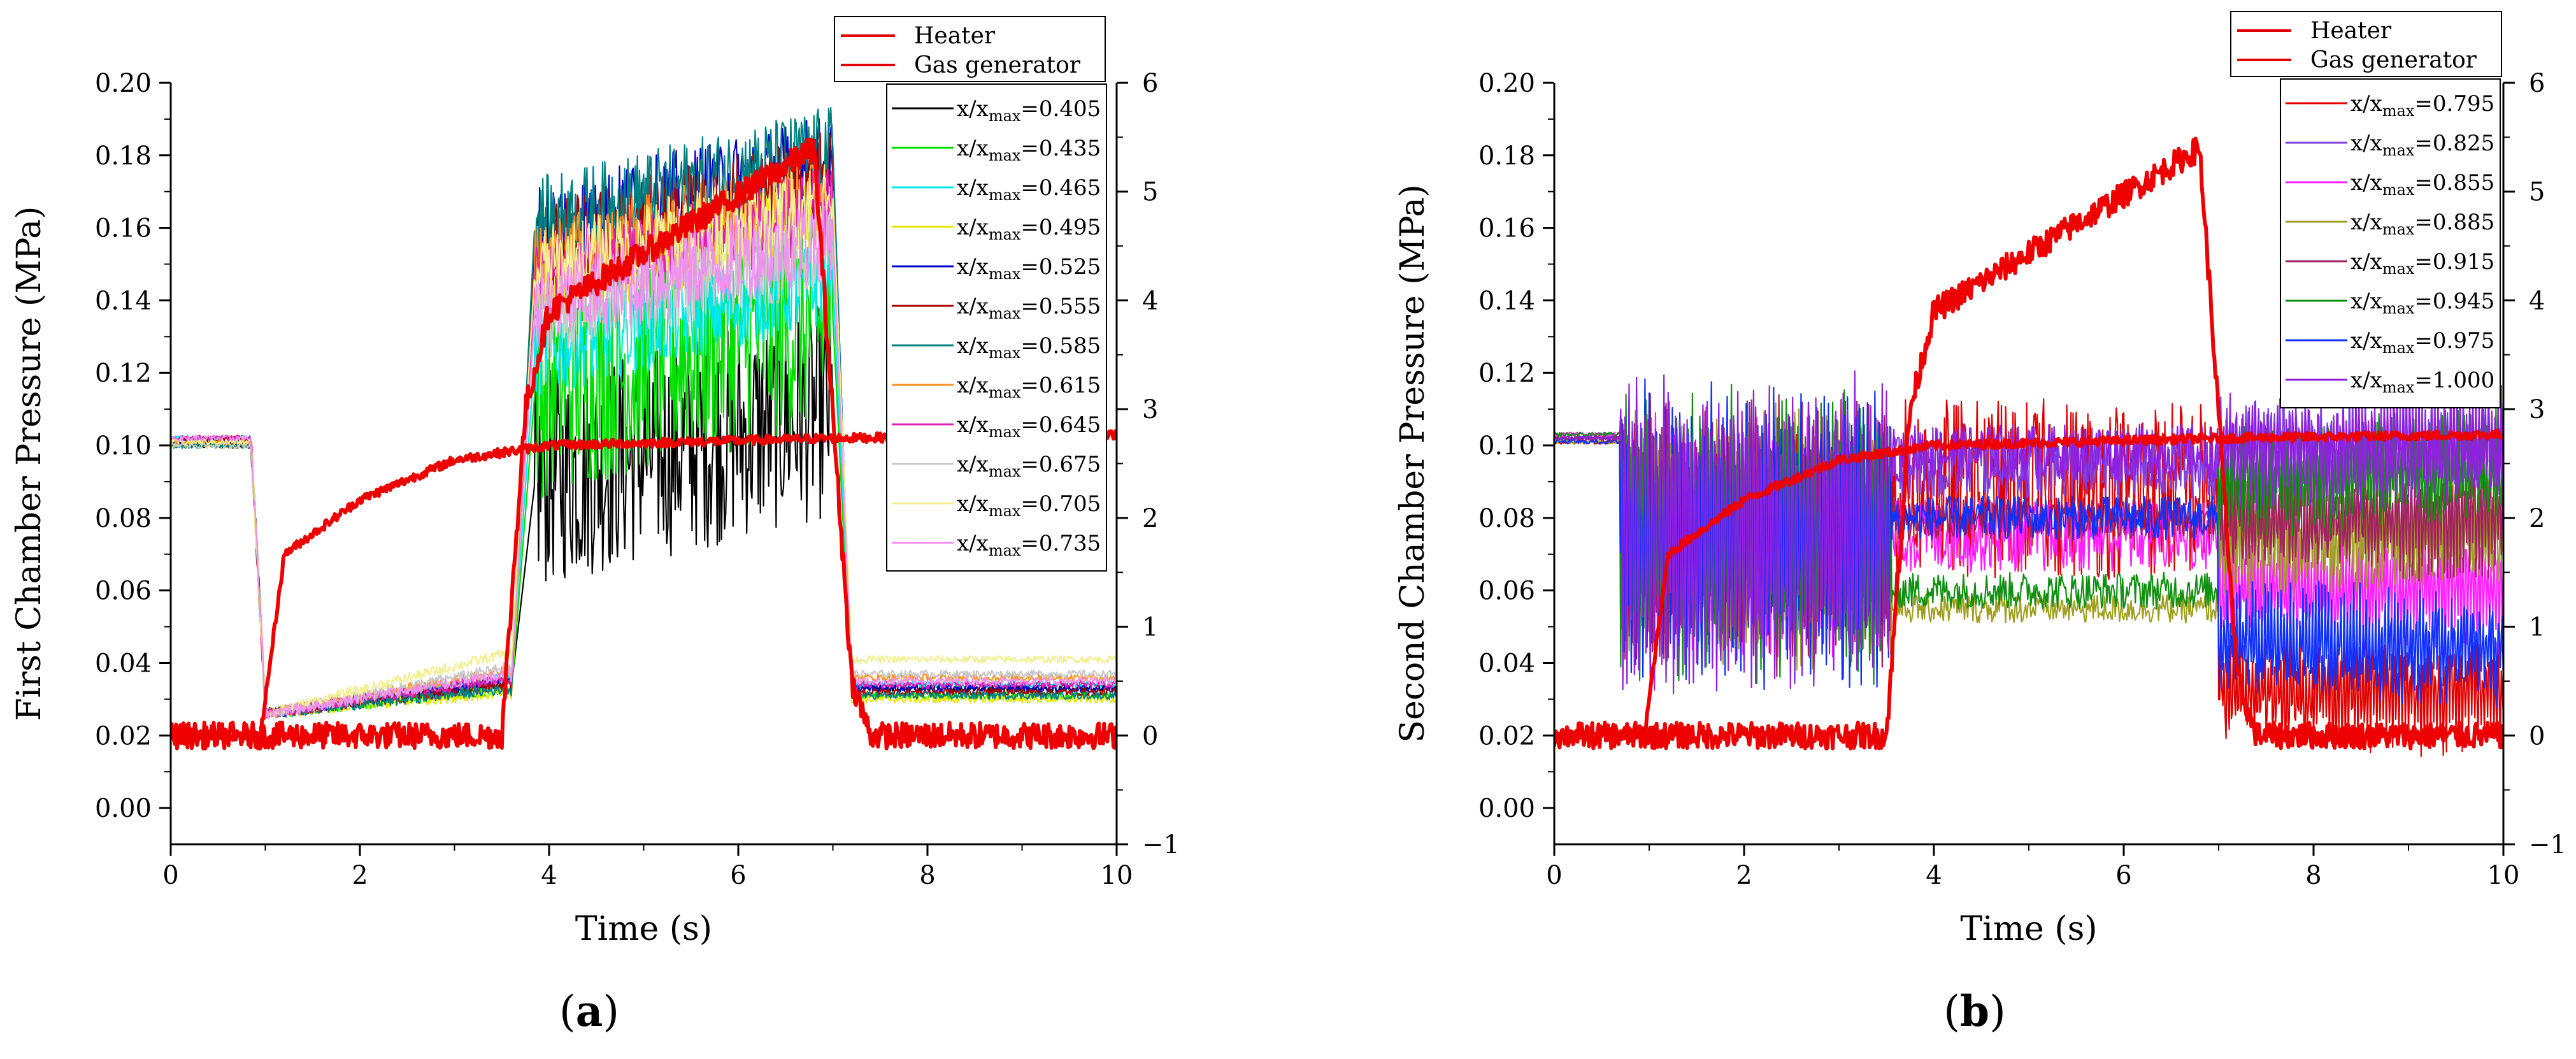 This screenshot has height=1059, width=2576. Describe the element at coordinates (1070, 504) in the screenshot. I see `legend-value: 0.705` at that location.